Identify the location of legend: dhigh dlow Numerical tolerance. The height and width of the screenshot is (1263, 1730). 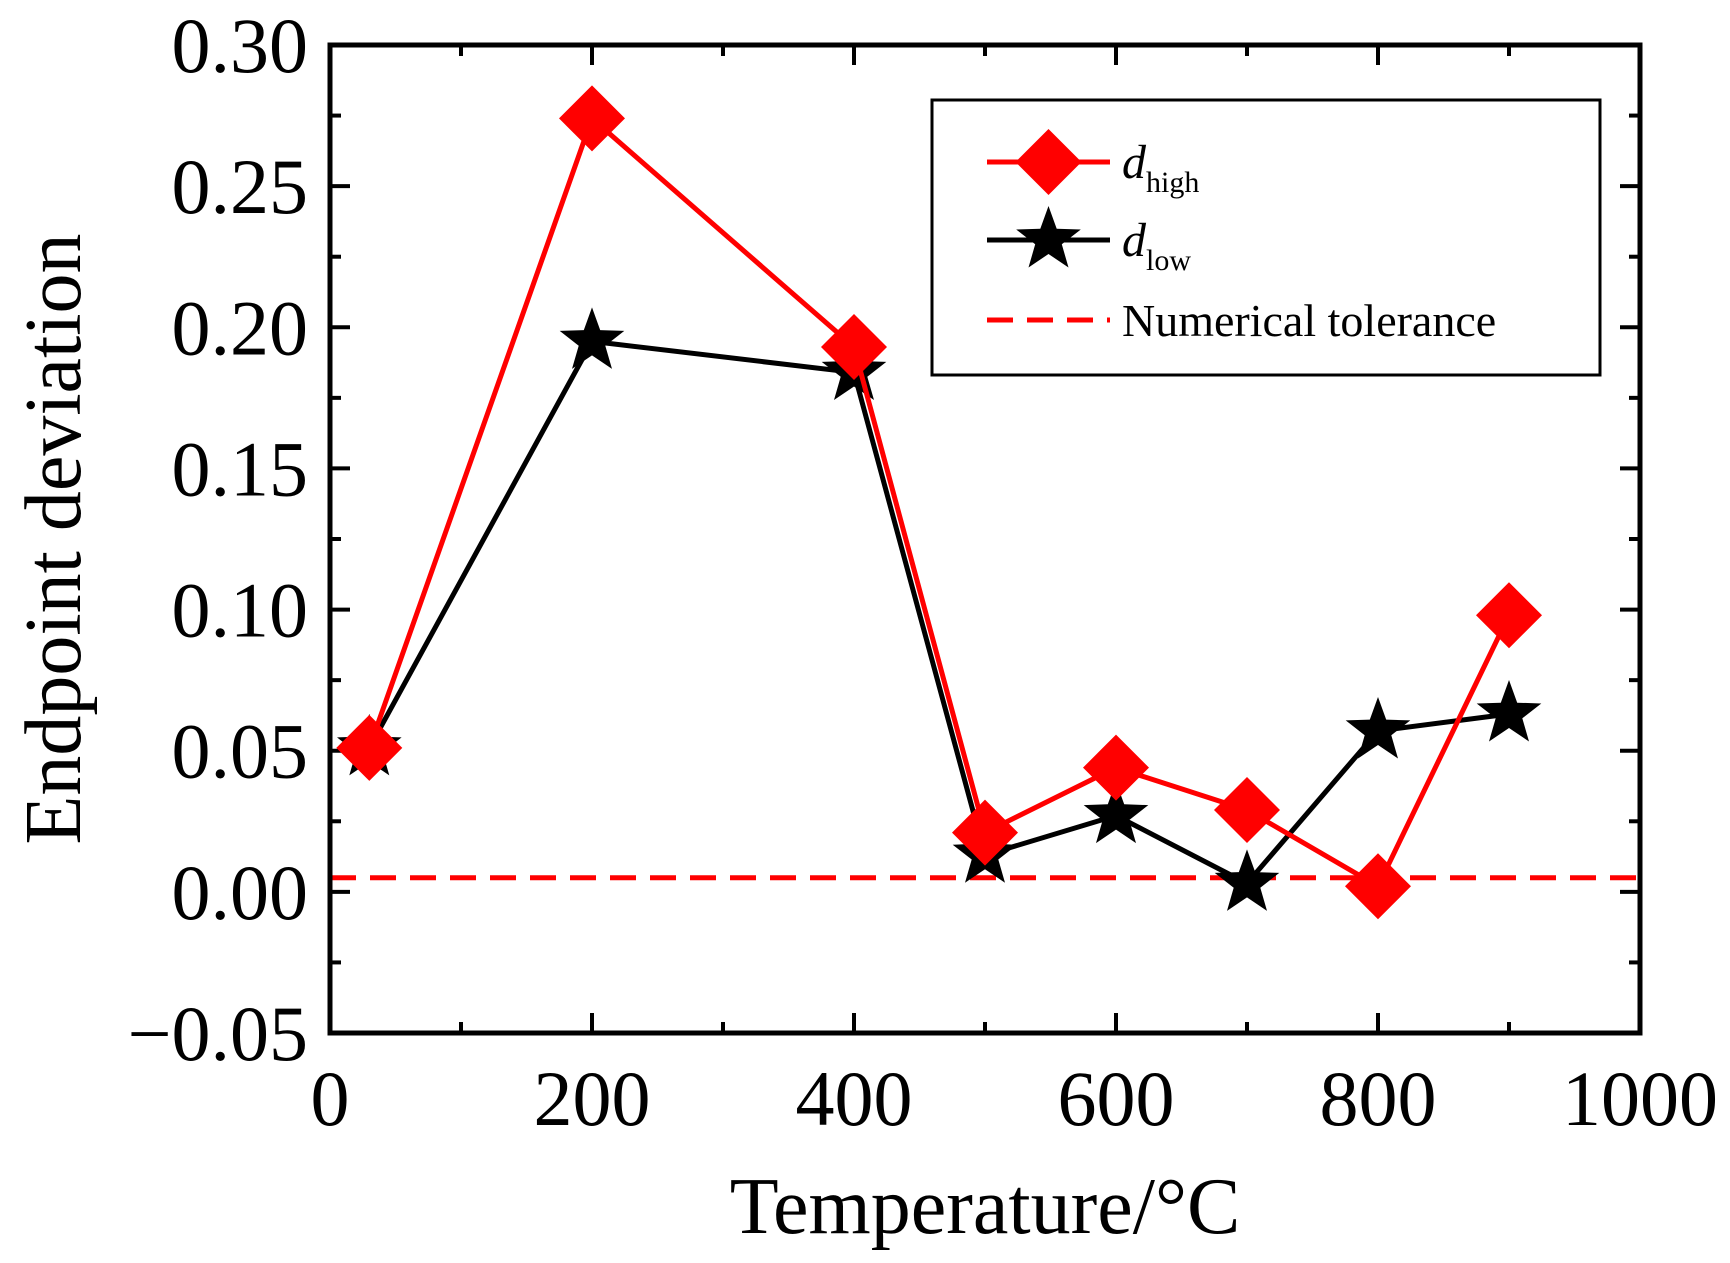
(1266, 237).